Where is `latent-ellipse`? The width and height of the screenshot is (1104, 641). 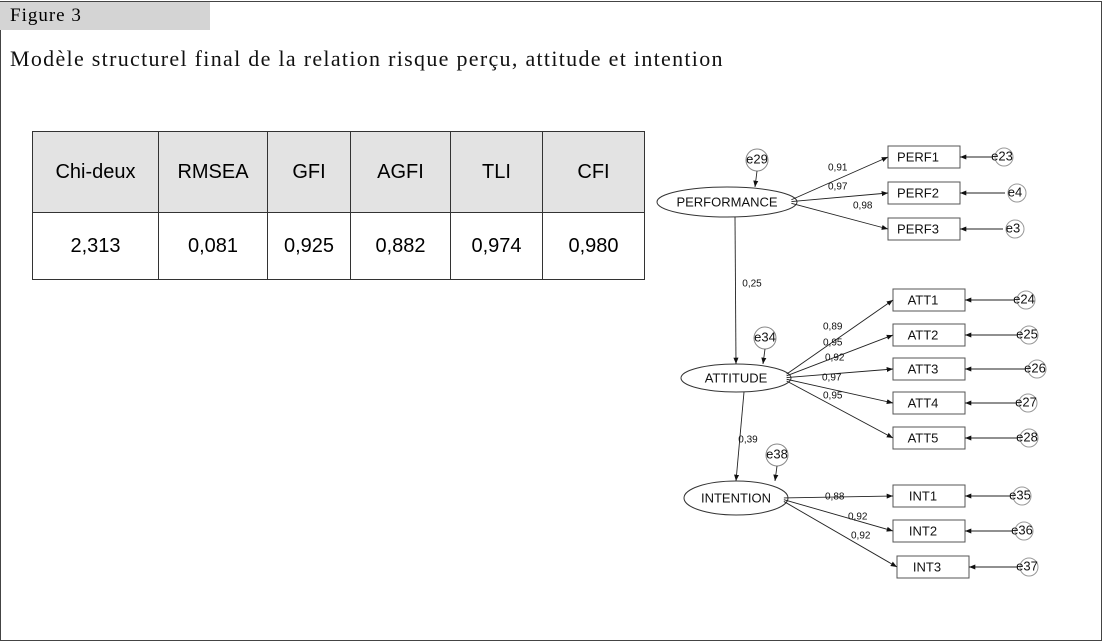 latent-ellipse is located at coordinates (727, 202).